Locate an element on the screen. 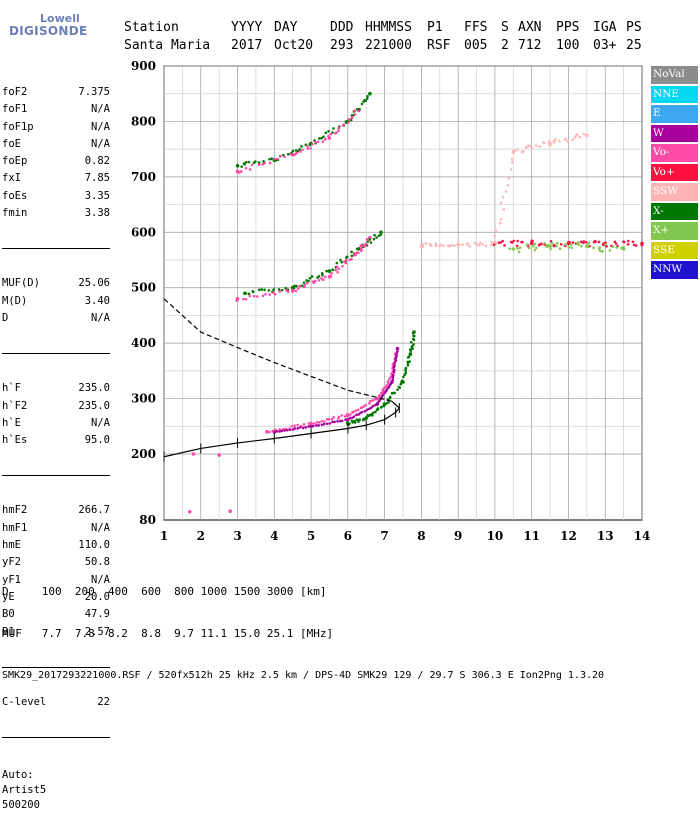 The width and height of the screenshot is (700, 825). auto-line: Auto: is located at coordinates (56, 775).